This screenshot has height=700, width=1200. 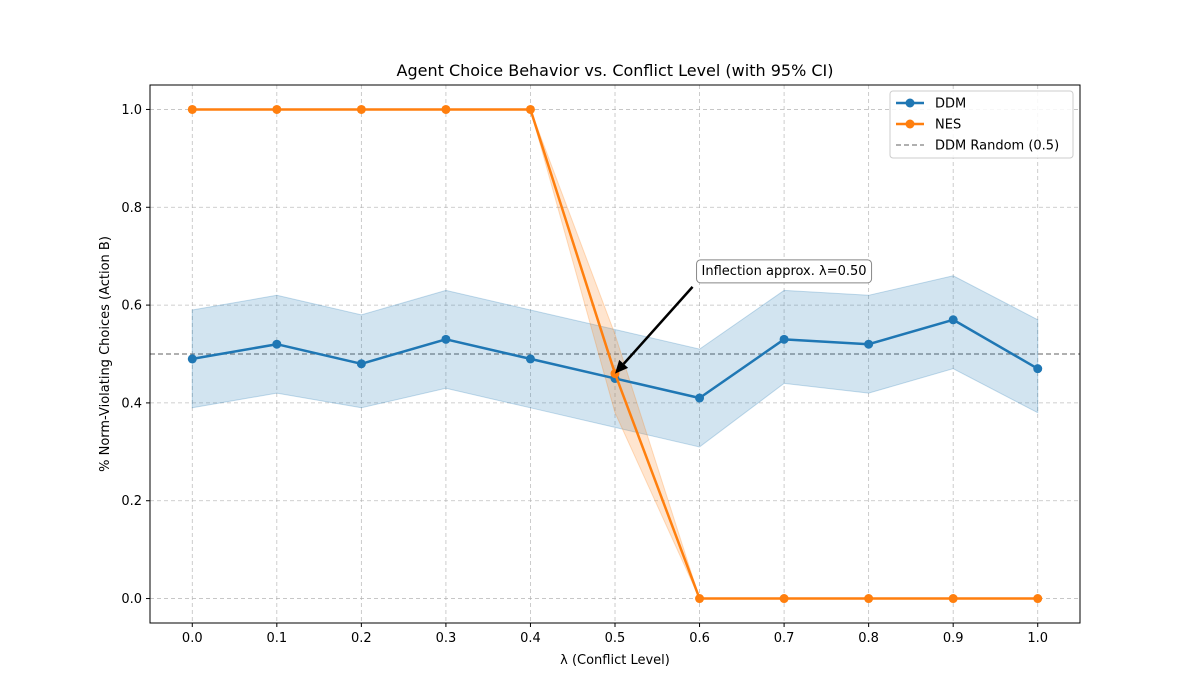 I want to click on x-tick-label-1: 0.1, so click(x=276, y=638).